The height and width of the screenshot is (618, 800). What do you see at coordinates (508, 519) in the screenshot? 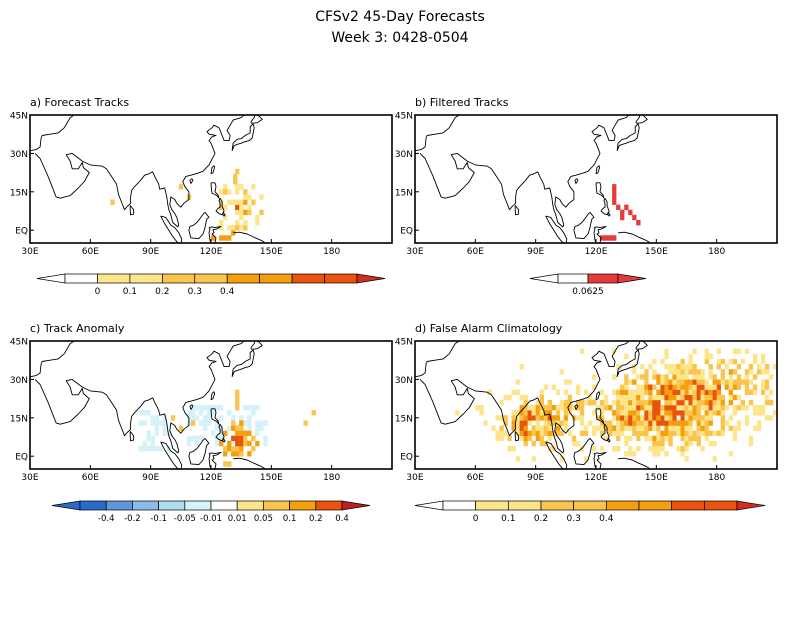
I see `colorbar-label: 0.1` at bounding box center [508, 519].